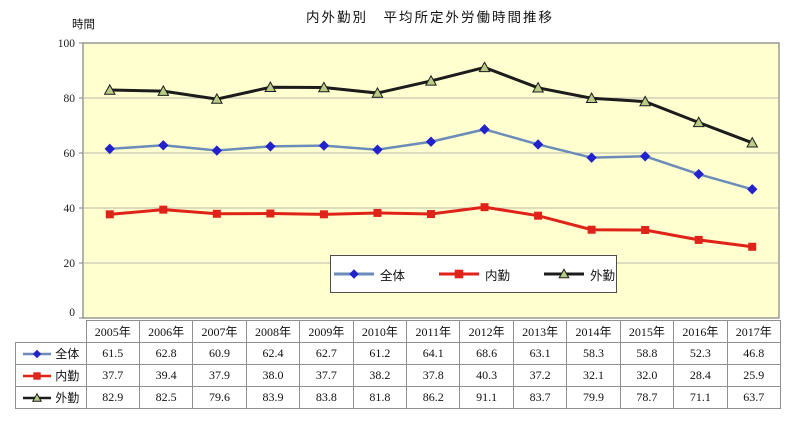 The width and height of the screenshot is (800, 431). I want to click on table-value-cell: 86.2, so click(433, 397).